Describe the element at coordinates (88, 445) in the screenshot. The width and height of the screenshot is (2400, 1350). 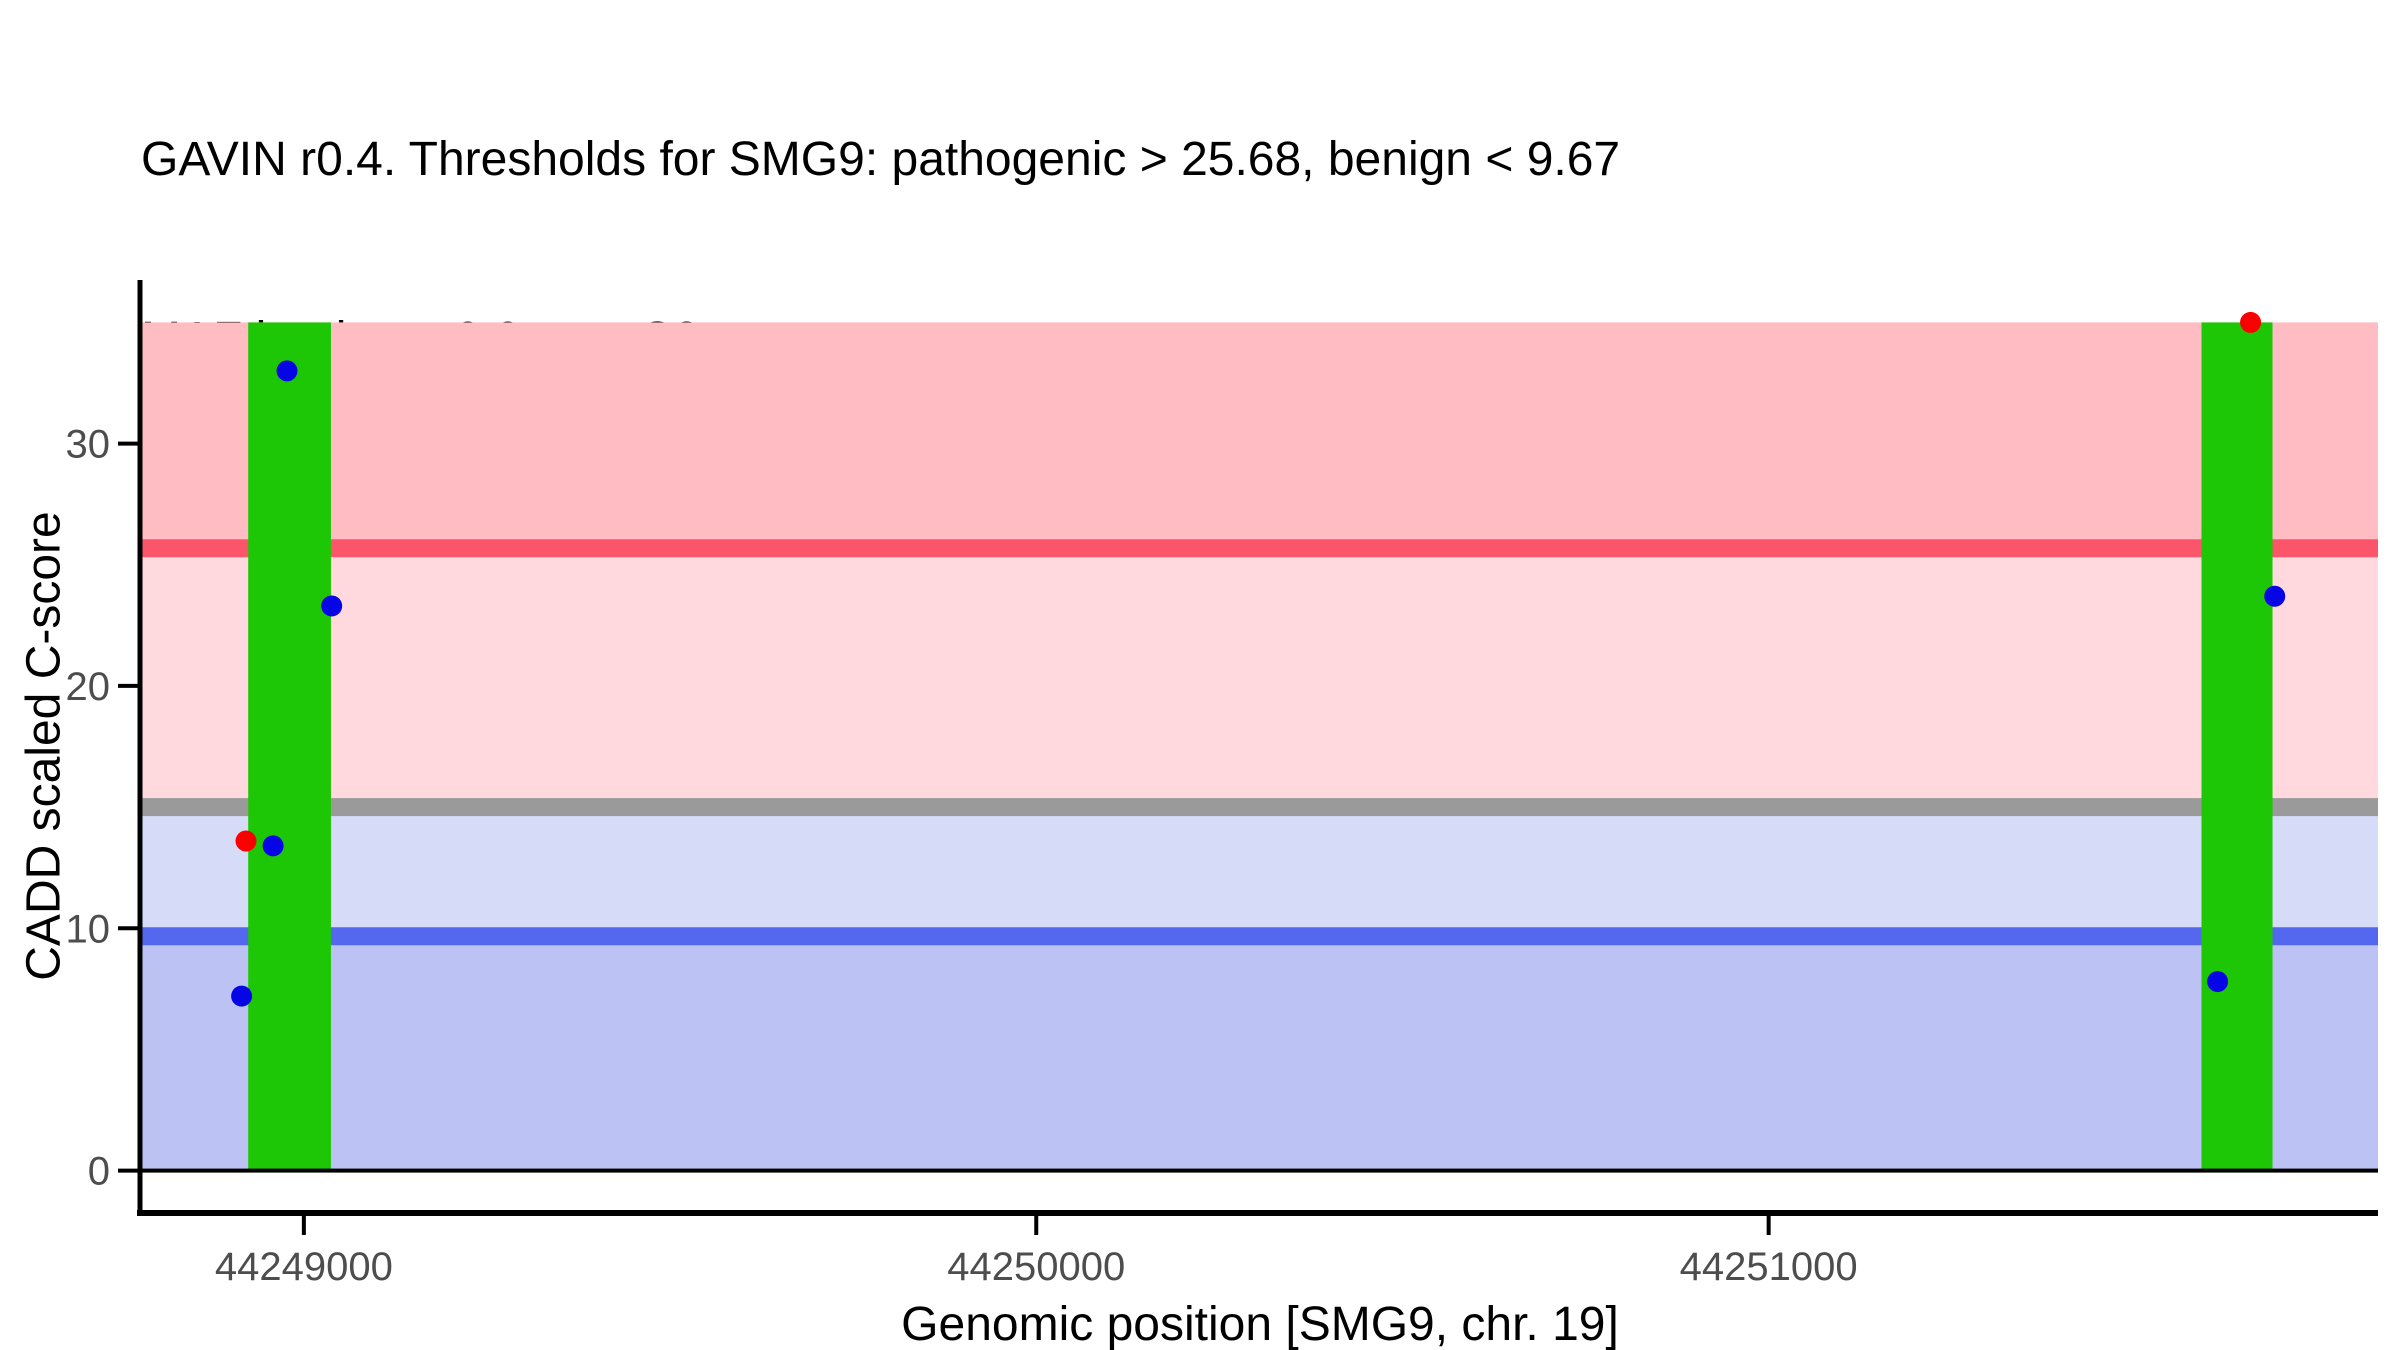
I see `y-tick-label: 30` at that location.